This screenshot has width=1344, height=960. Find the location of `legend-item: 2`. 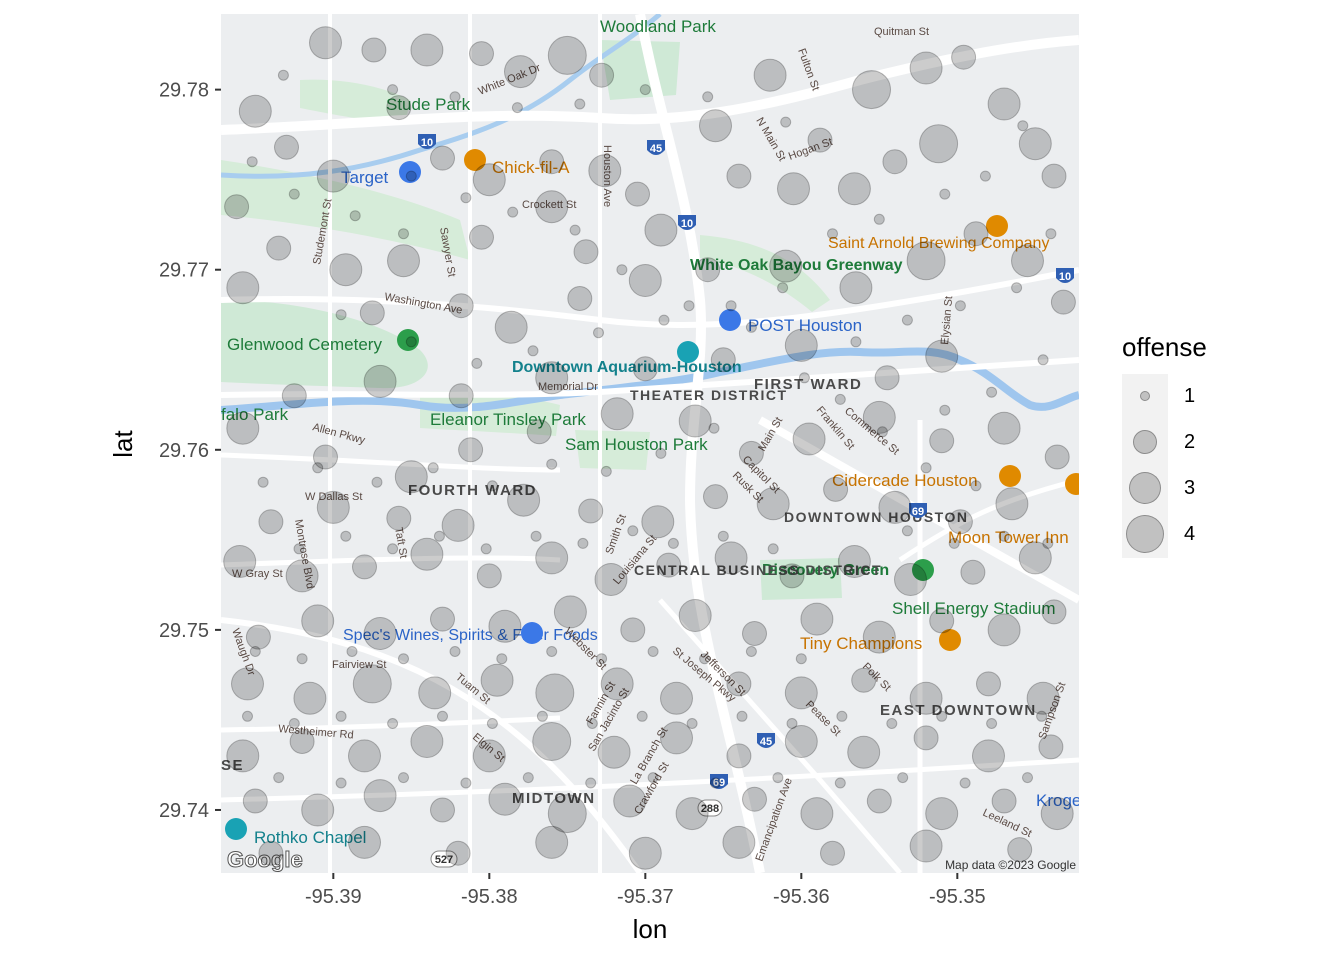

legend-item: 2 is located at coordinates (1178, 443).